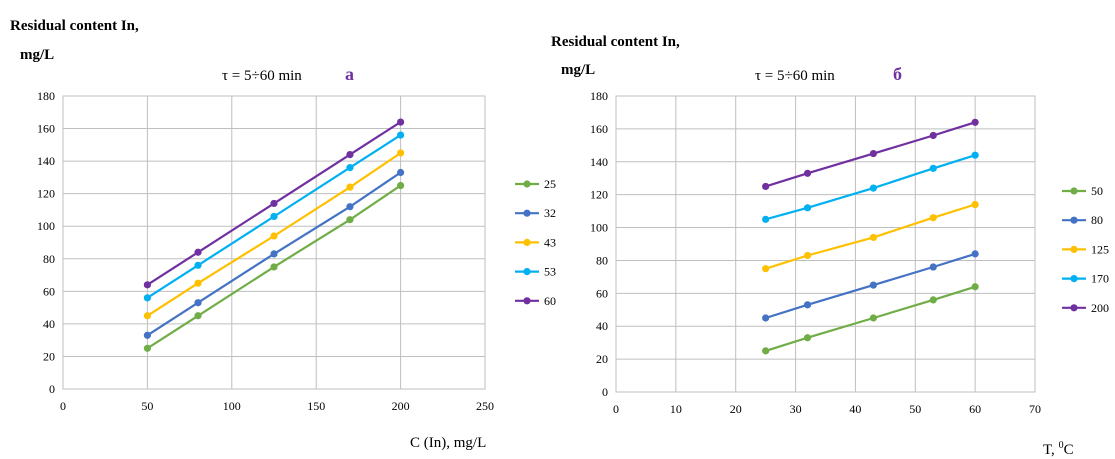 The image size is (1115, 459). I want to click on panel-a-xtick-label: 50, so click(147, 406).